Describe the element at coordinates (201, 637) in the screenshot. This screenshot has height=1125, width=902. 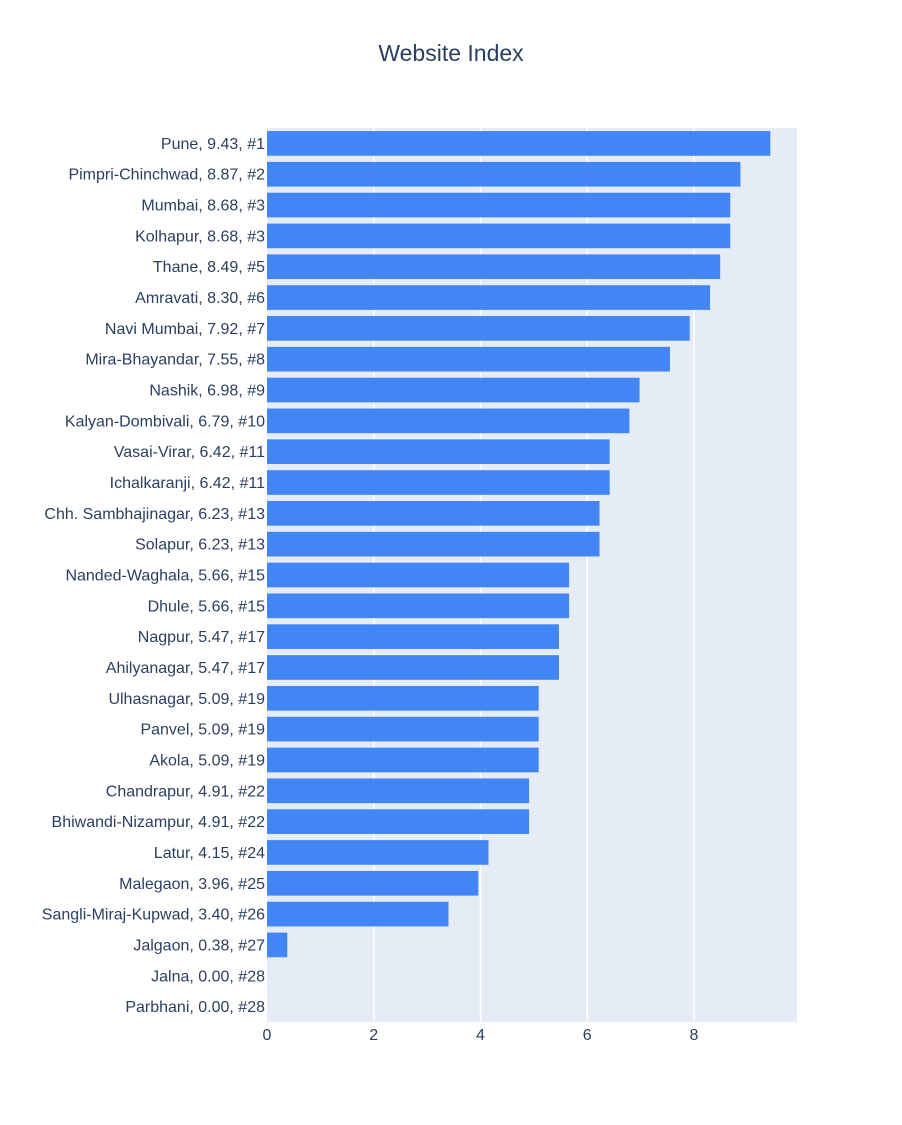
I see `category-label: Nagpur, 5.47, #17` at that location.